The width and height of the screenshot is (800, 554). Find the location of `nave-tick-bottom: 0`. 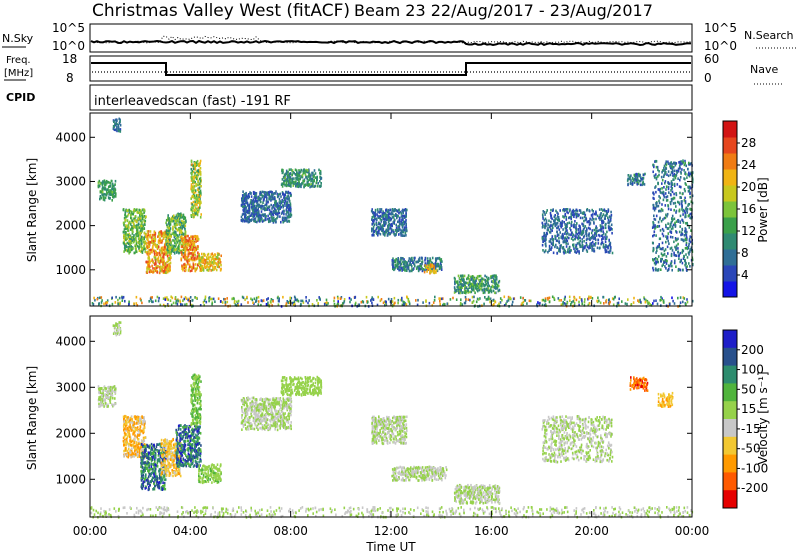

nave-tick-bottom: 0 is located at coordinates (708, 78).